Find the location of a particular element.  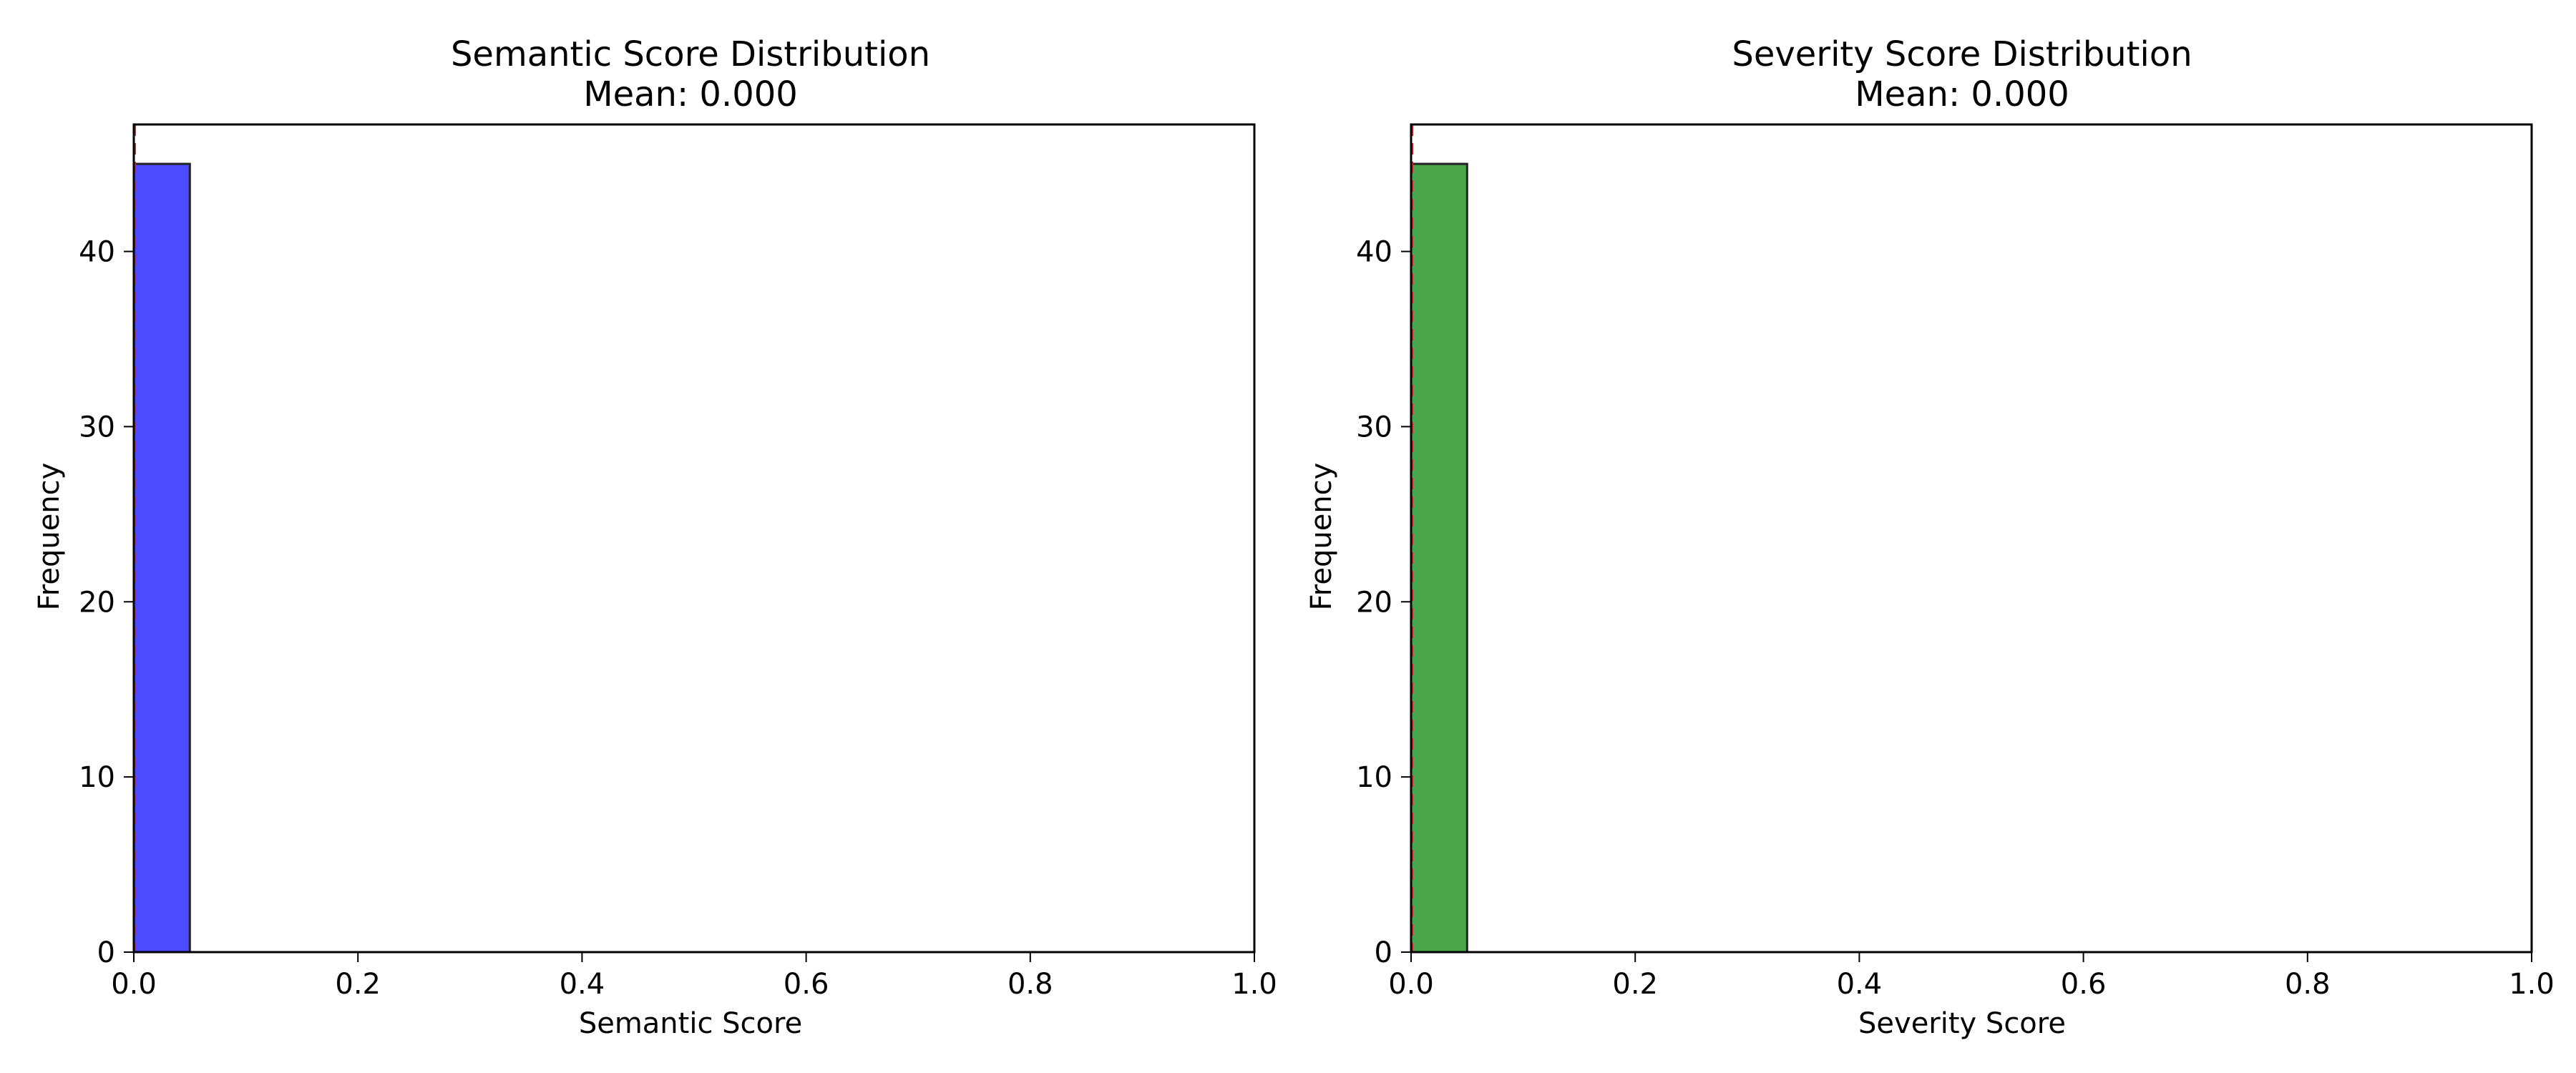

chart-title: Severity Score Distribution is located at coordinates (1962, 54).